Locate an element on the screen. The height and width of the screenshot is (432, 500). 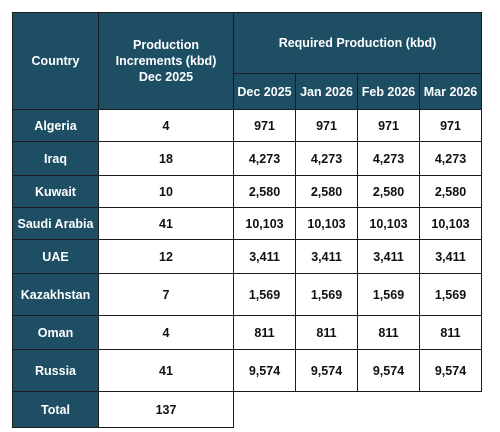
increment-cell: 10 is located at coordinates (166, 191).